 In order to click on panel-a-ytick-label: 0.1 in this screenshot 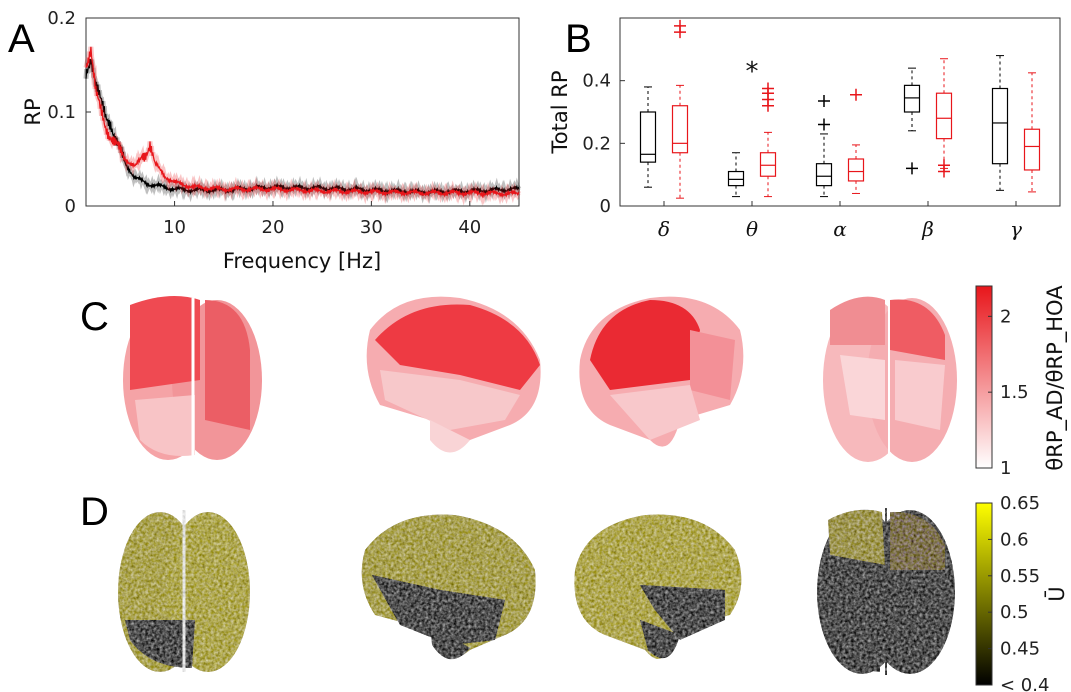, I will do `click(61, 112)`.